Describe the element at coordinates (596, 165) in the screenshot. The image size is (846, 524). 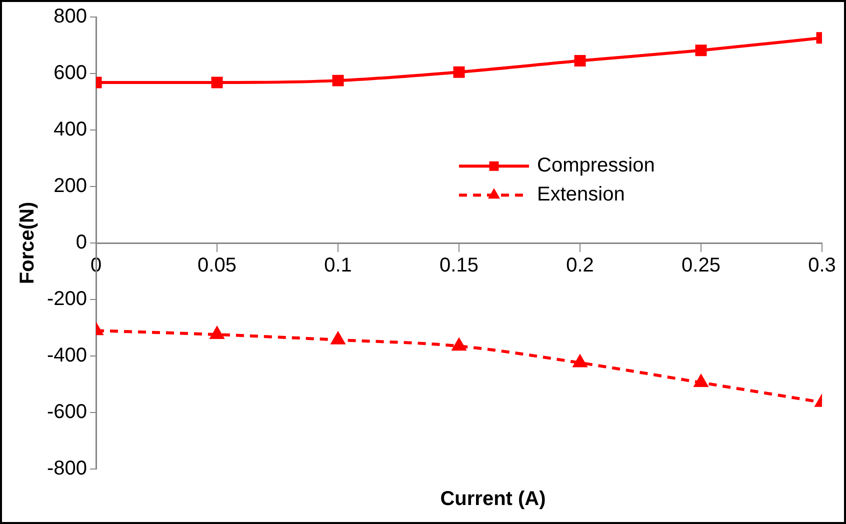
I see `legend-label: Compression` at that location.